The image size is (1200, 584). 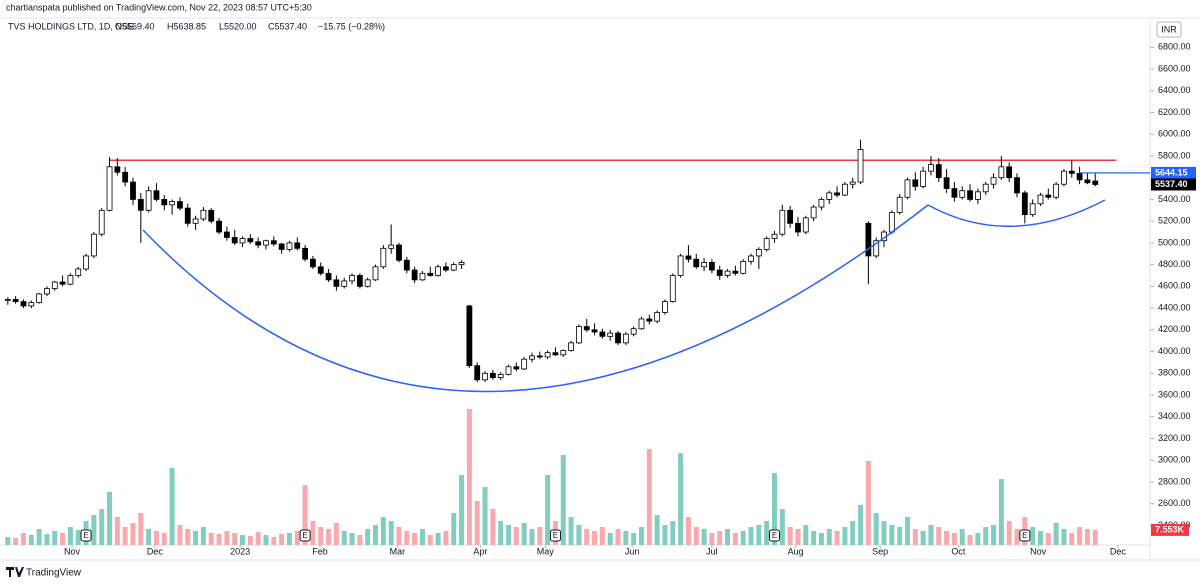 I want to click on price-line-badge, so click(x=1173, y=172).